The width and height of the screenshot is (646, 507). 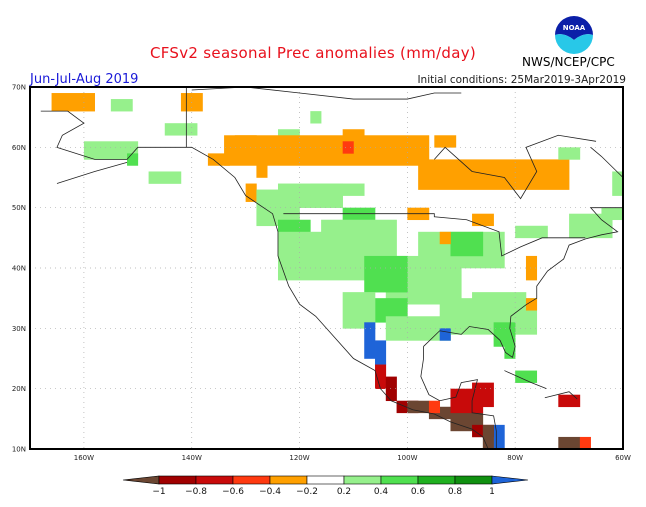 What do you see at coordinates (19, 208) in the screenshot?
I see `lat-tick-label: 50N` at bounding box center [19, 208].